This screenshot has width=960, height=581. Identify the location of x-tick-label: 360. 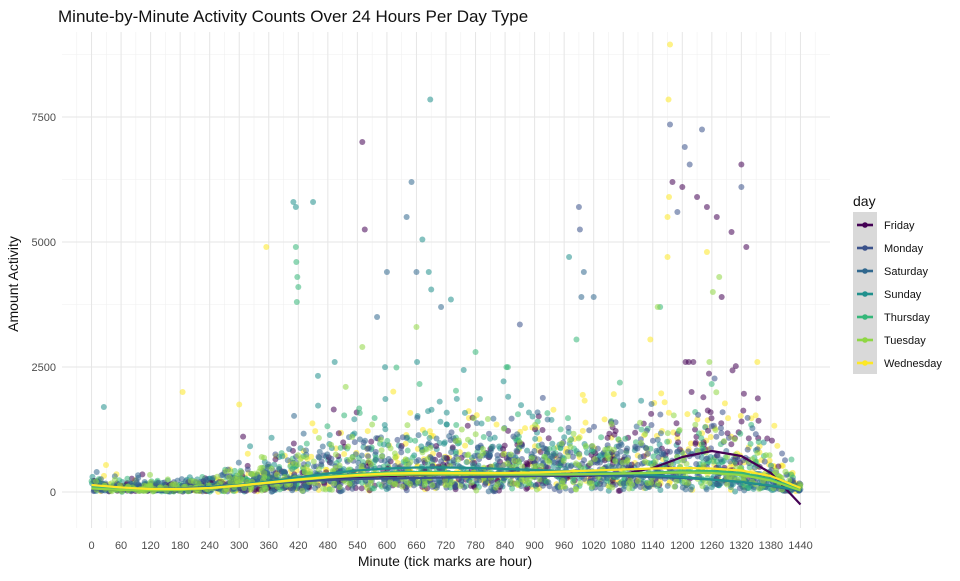
(269, 546).